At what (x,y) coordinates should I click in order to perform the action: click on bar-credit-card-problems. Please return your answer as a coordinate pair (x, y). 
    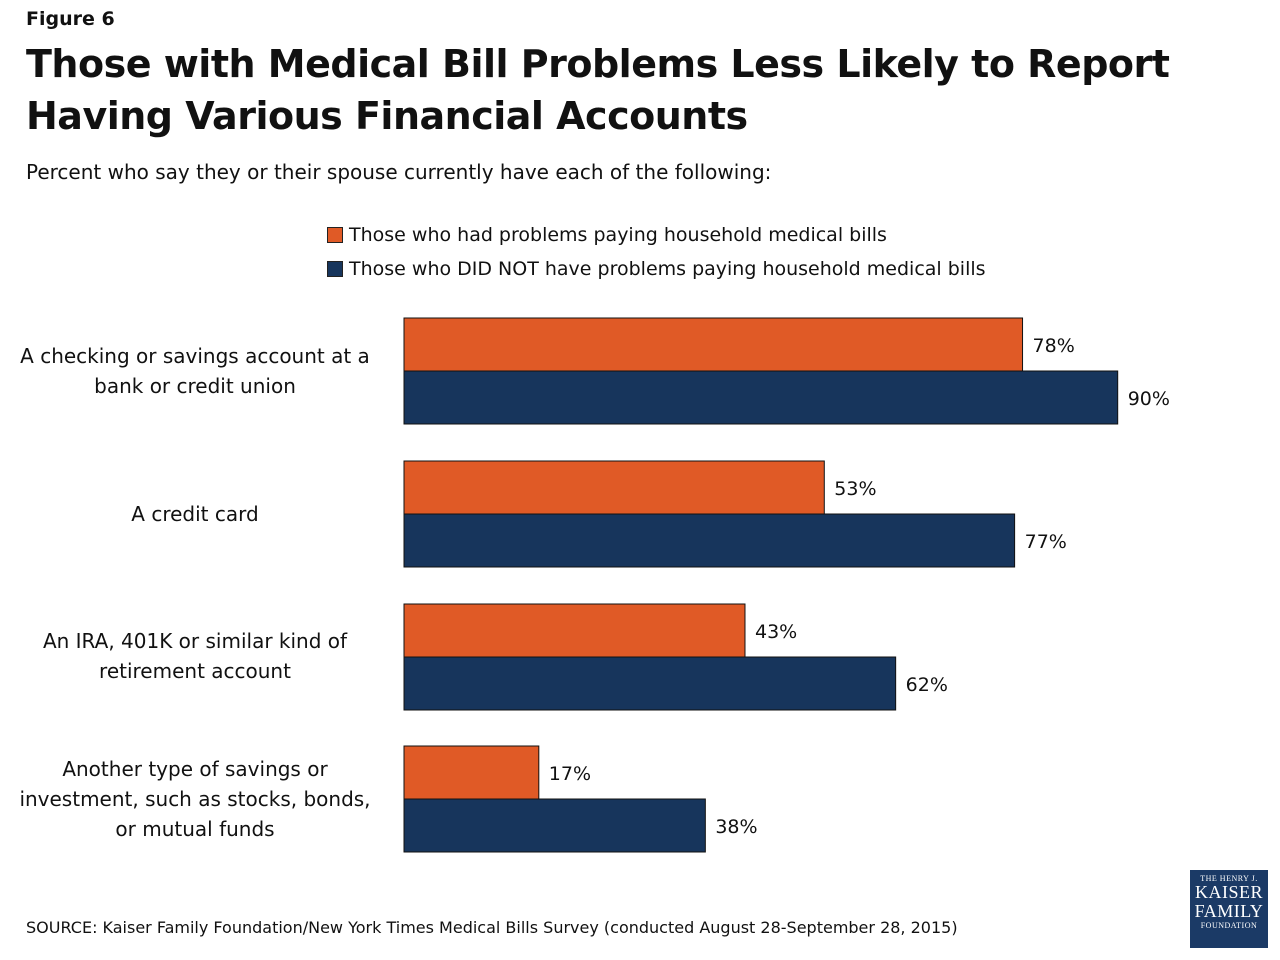
    Looking at the image, I should click on (614, 487).